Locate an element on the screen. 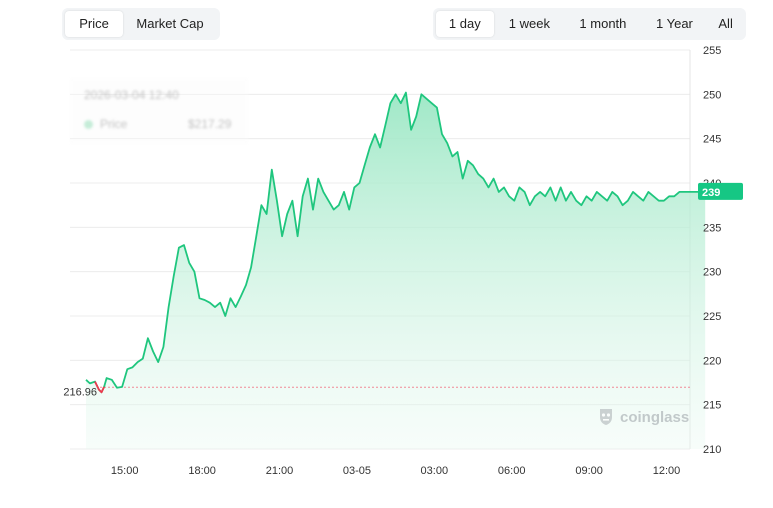  x-tick-label: 21:00 is located at coordinates (280, 471).